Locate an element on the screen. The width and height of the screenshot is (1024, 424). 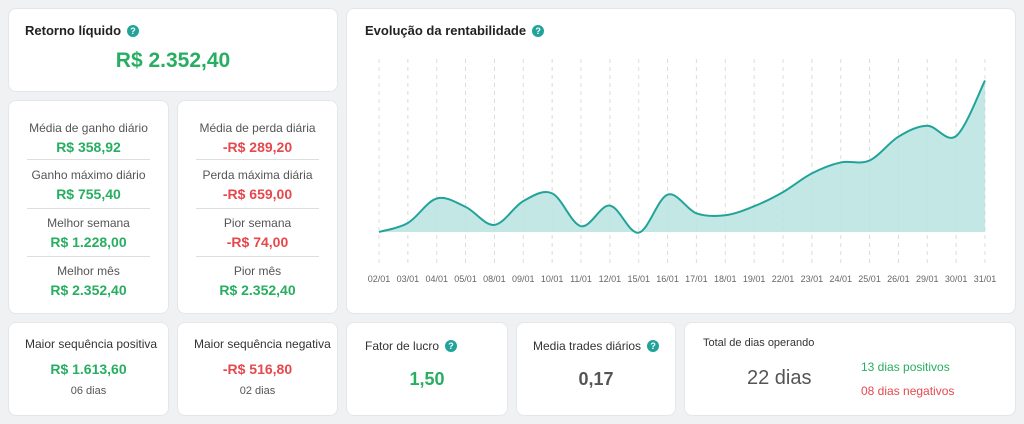
positive-days: 13 dias positivos is located at coordinates (905, 367).